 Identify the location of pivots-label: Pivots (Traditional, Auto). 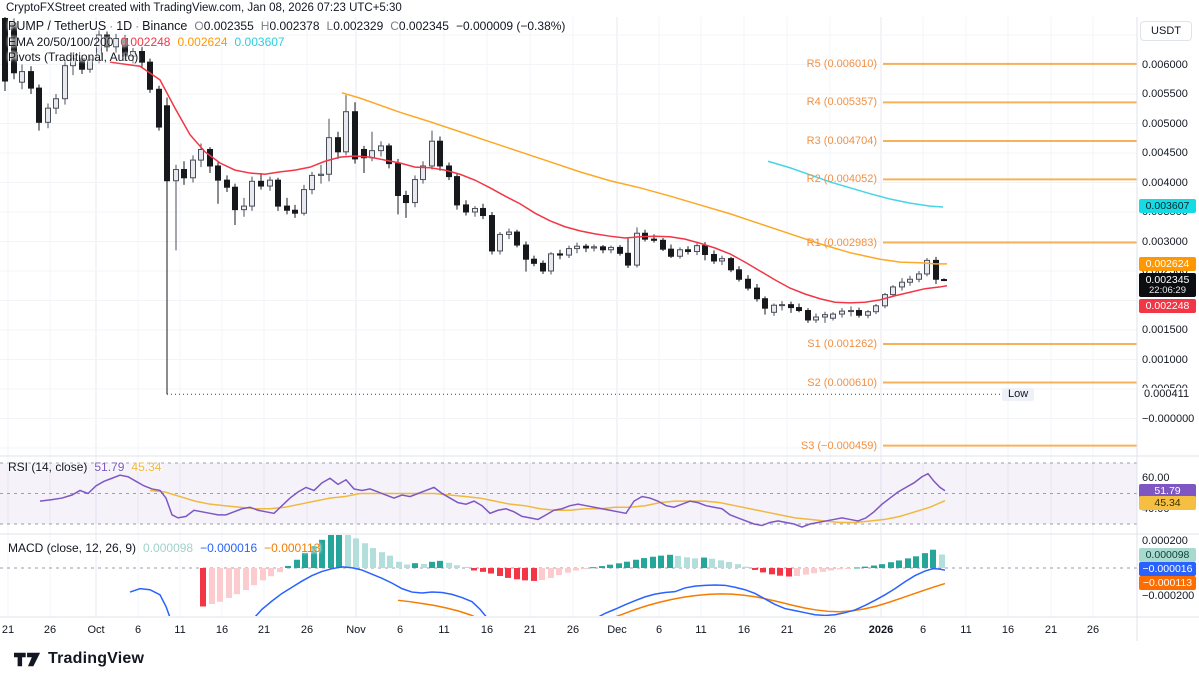
(73, 57).